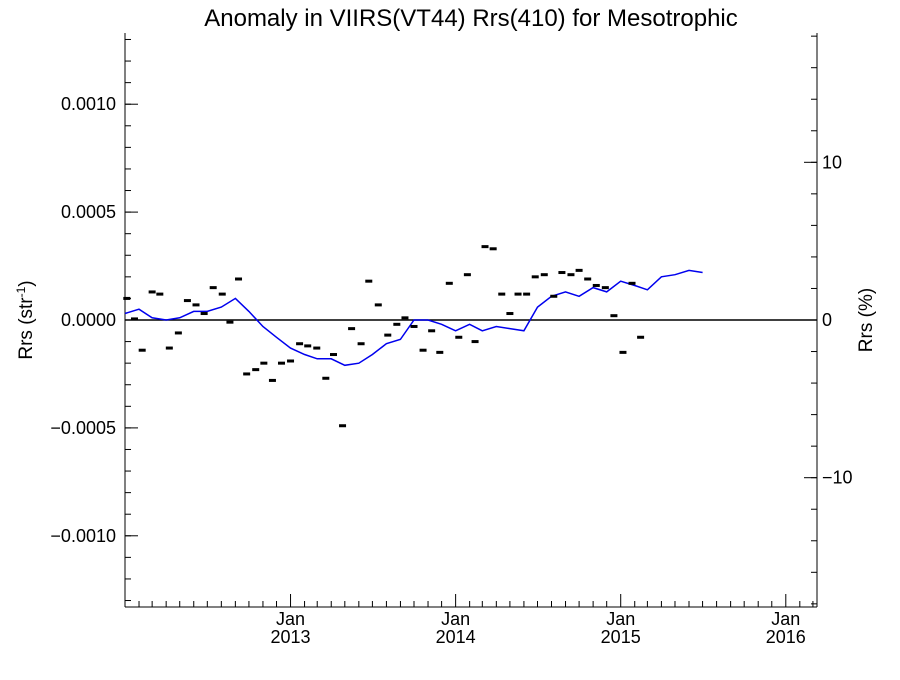 The height and width of the screenshot is (680, 900). What do you see at coordinates (83, 428) in the screenshot?
I see `left-tick-label: −0.0005` at bounding box center [83, 428].